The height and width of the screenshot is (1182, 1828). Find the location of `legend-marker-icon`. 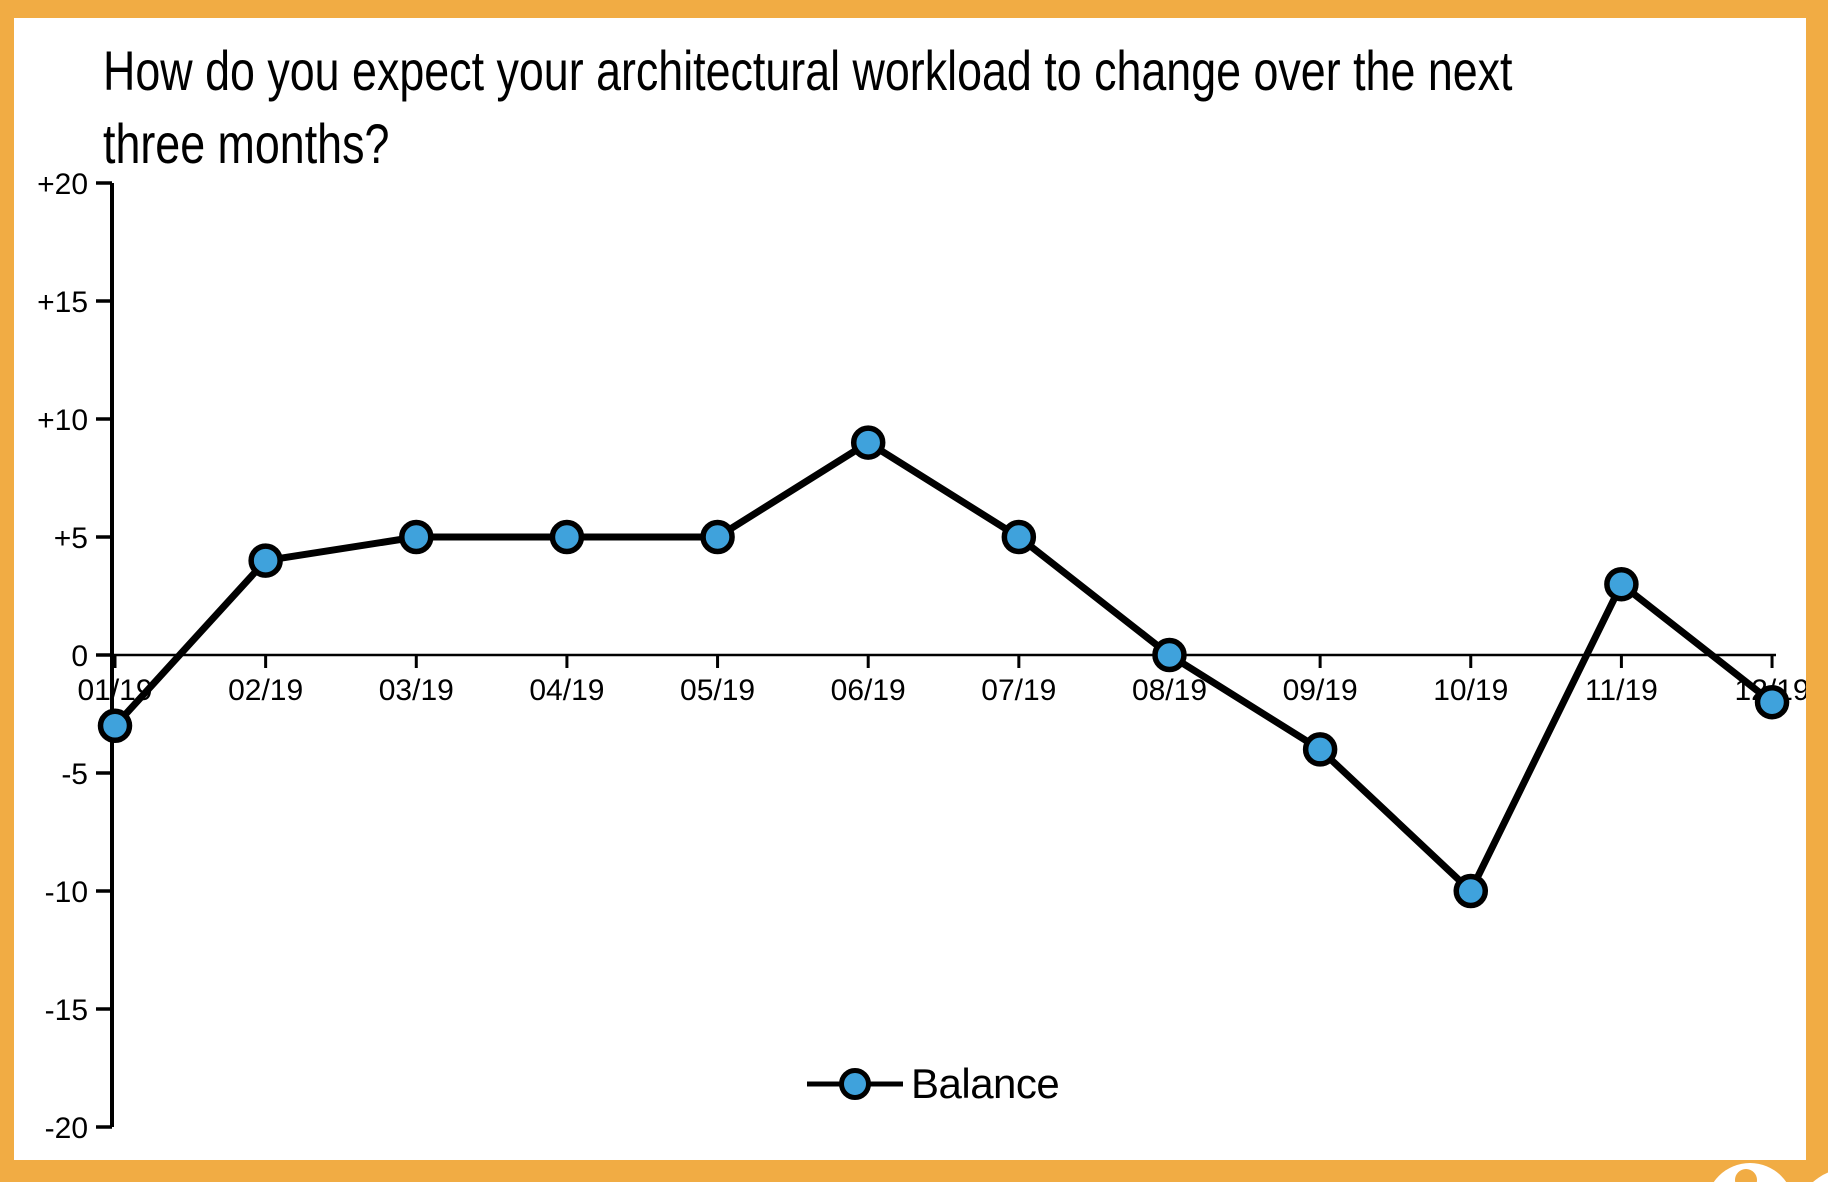

legend-marker-icon is located at coordinates (855, 1084).